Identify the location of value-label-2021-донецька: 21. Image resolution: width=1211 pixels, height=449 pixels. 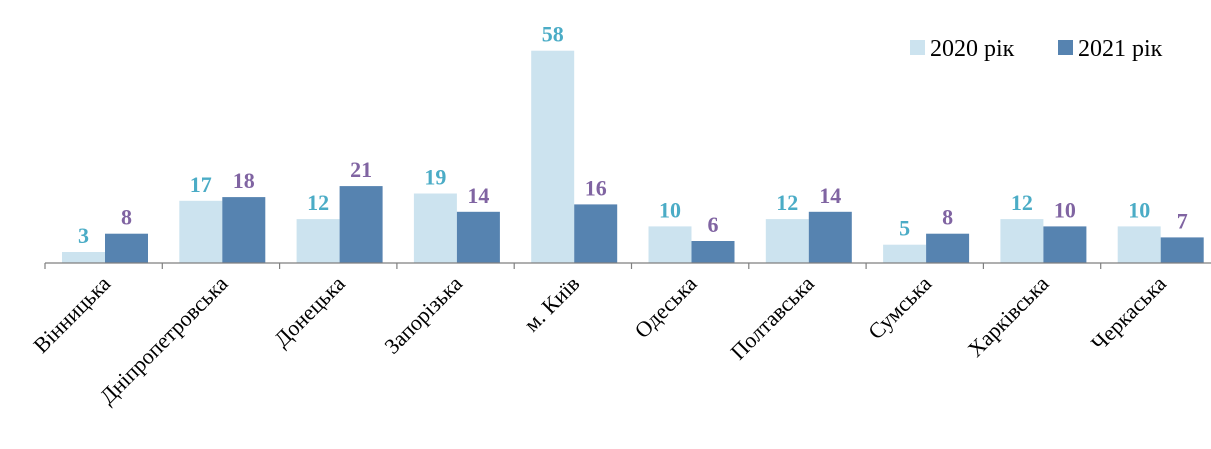
(361, 169).